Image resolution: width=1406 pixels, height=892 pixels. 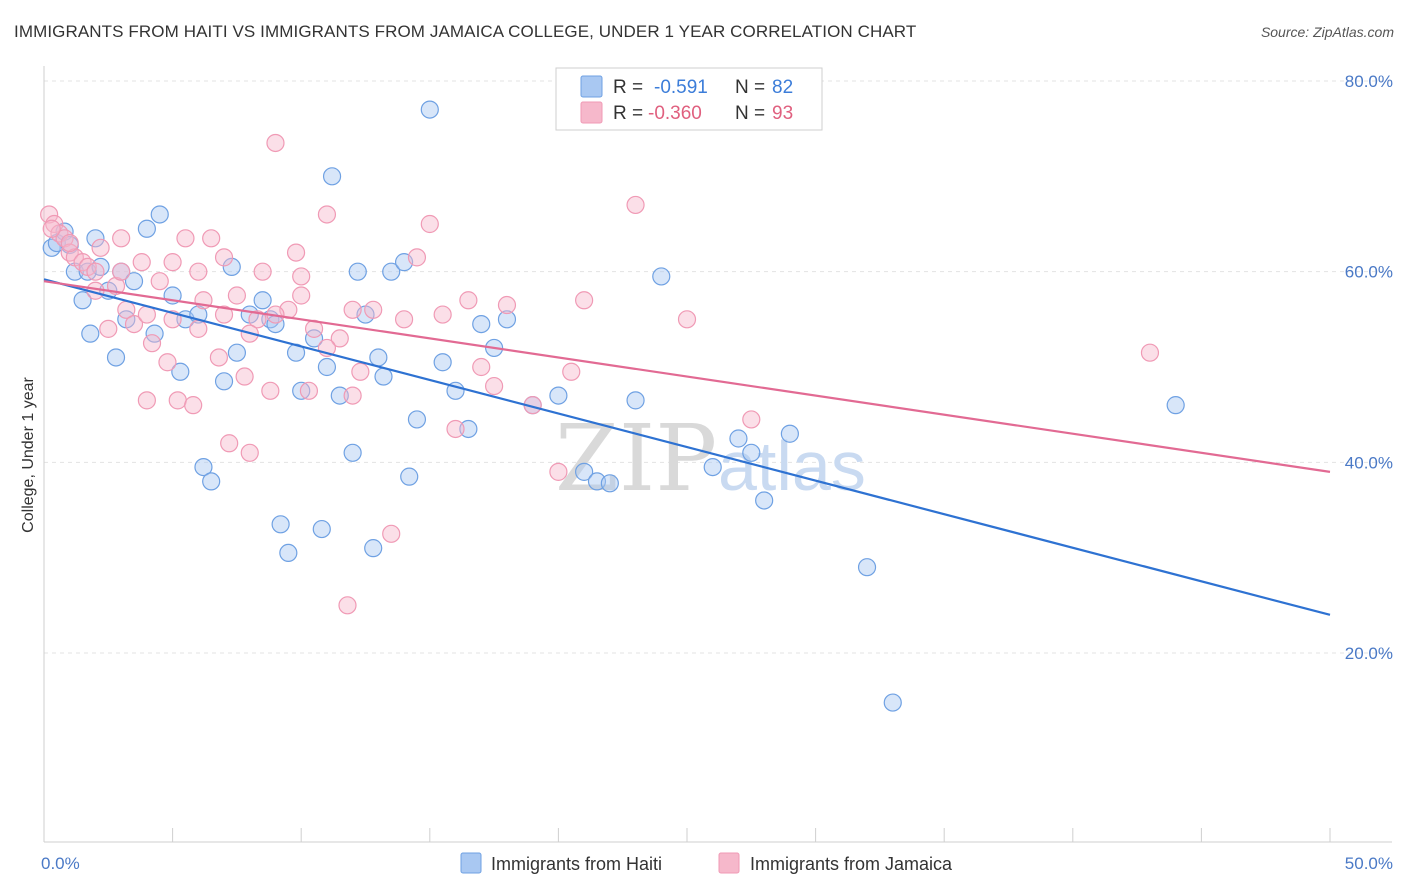 I want to click on legend-jamaica-n-value: 93, so click(x=782, y=113).